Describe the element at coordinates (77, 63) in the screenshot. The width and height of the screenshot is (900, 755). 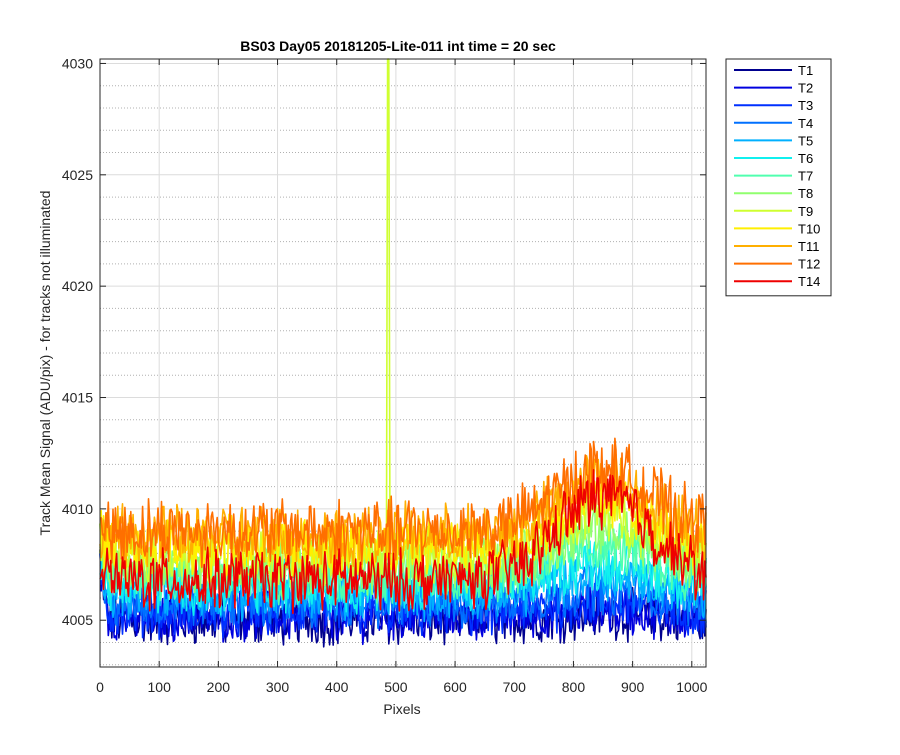
I see `y-tick-label: 4030` at that location.